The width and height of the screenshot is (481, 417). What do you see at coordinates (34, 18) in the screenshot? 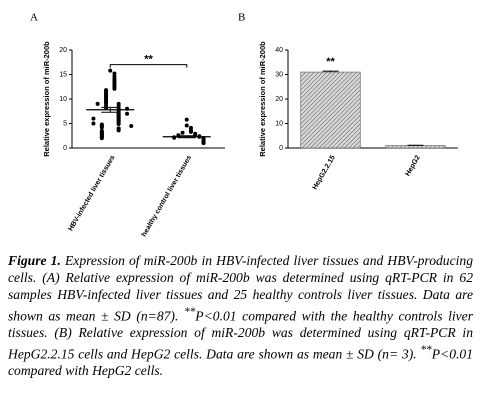
I see `panel-label: A` at bounding box center [34, 18].